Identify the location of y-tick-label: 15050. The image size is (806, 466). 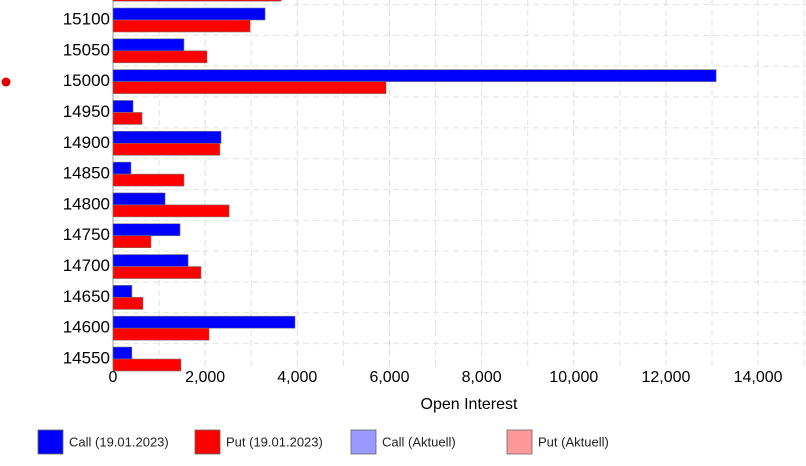
(86, 49).